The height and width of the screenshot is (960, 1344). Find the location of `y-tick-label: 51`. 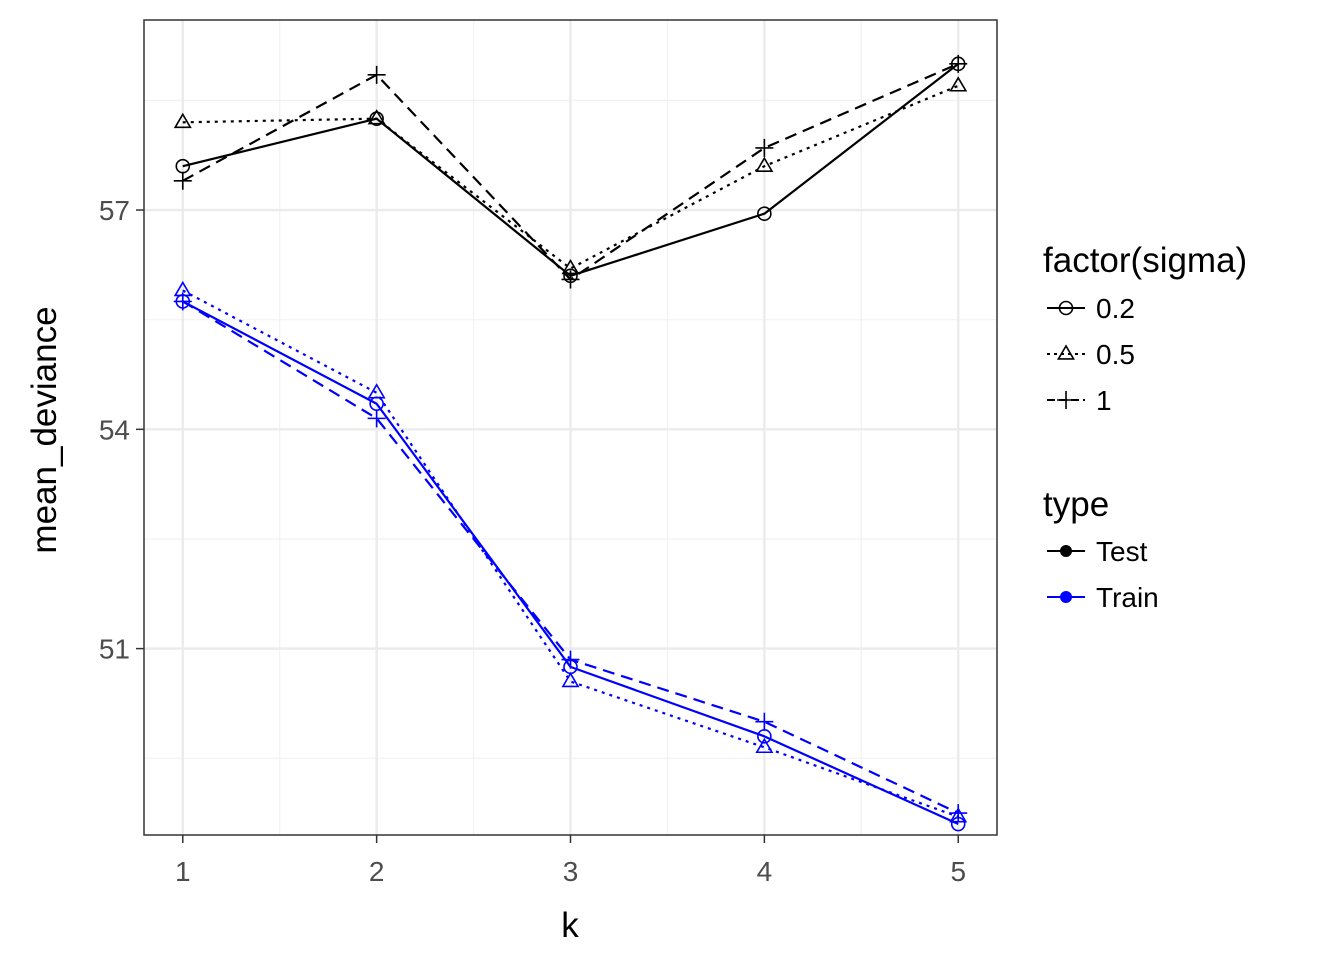

y-tick-label: 51 is located at coordinates (114, 649).